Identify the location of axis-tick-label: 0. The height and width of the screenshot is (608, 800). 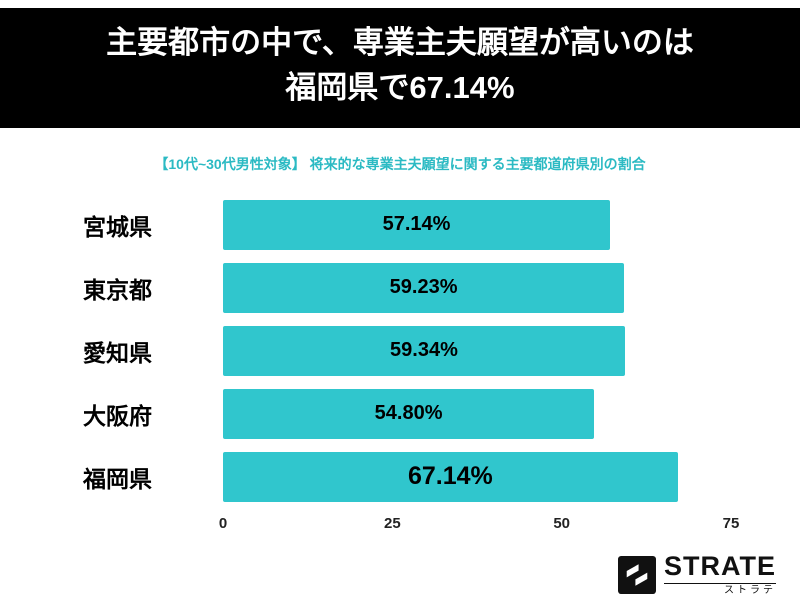
(223, 523).